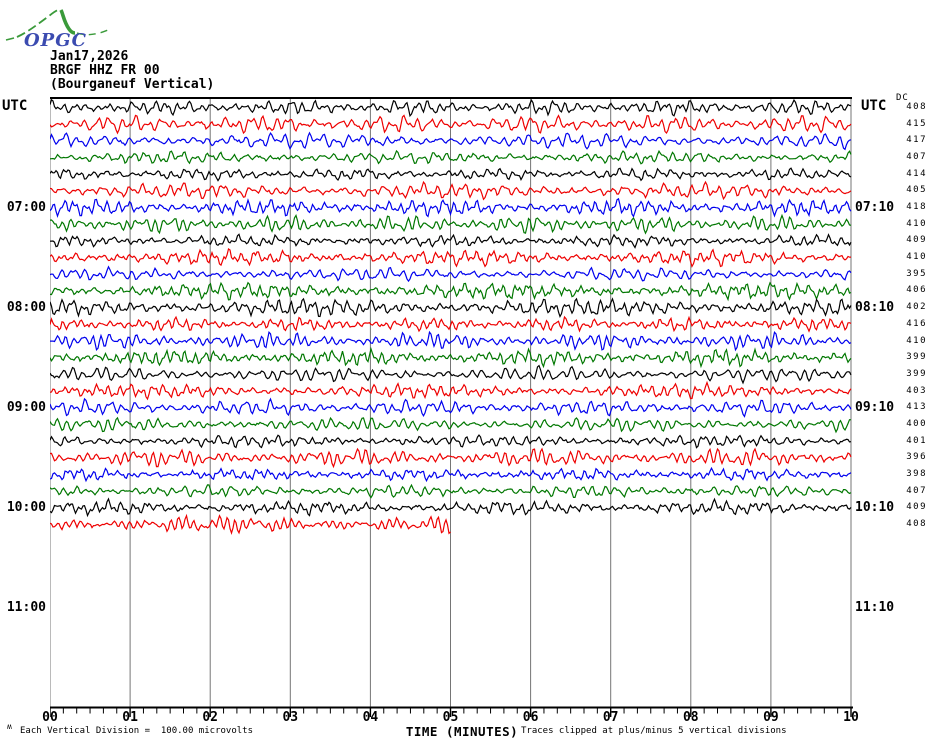 The height and width of the screenshot is (744, 930). I want to click on minute-tick-label: 00, so click(50, 717).